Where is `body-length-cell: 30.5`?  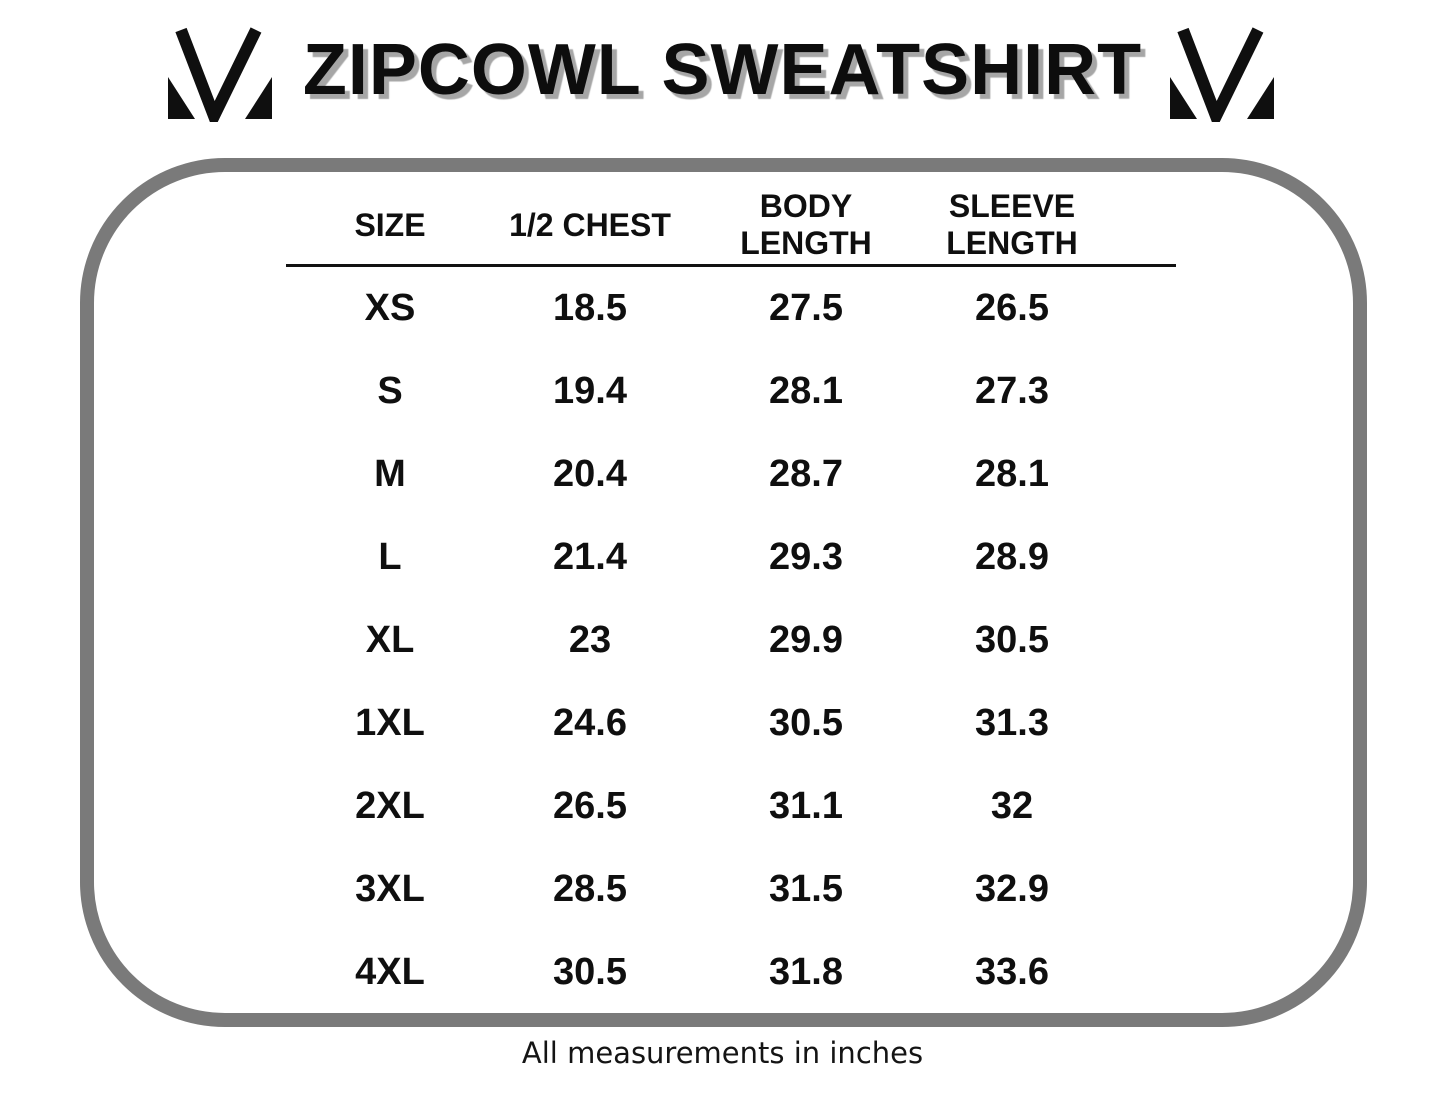 body-length-cell: 30.5 is located at coordinates (806, 723).